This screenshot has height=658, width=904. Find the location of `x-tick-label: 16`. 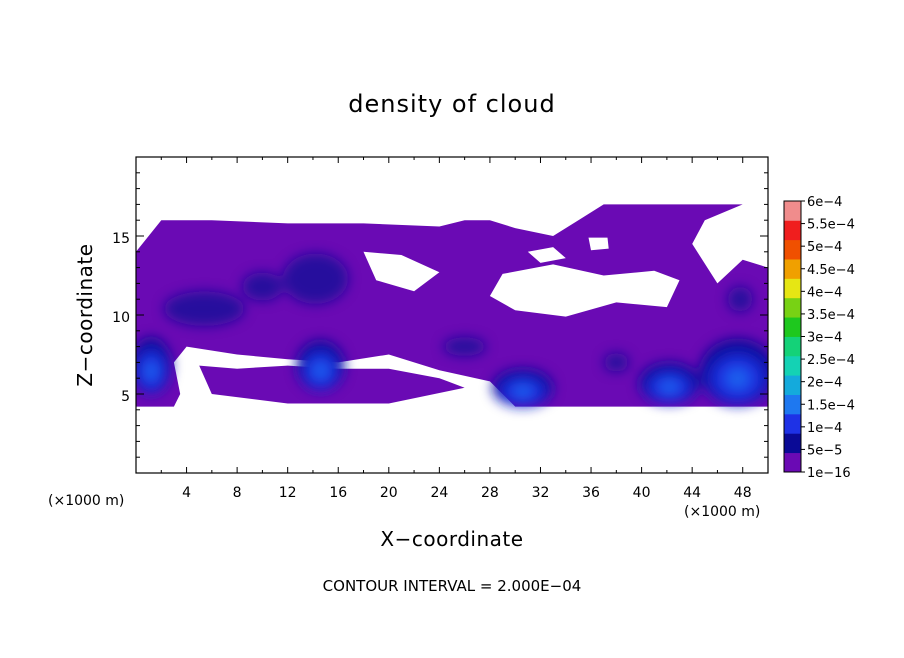

x-tick-label: 16 is located at coordinates (338, 493).